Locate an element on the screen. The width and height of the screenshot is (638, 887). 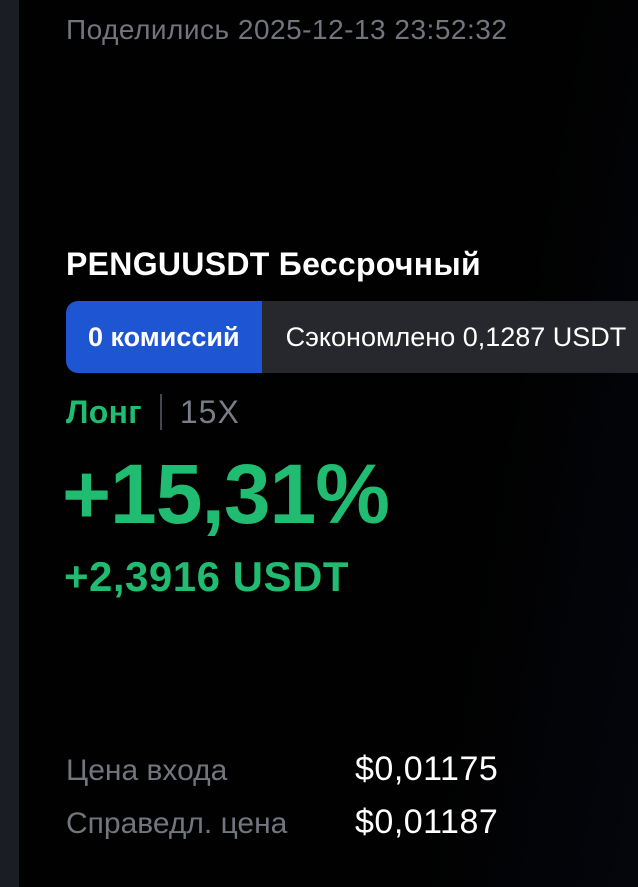
fee-badge: 0 комиссий Сэкономлено 0,1287 USDT is located at coordinates (352, 337).